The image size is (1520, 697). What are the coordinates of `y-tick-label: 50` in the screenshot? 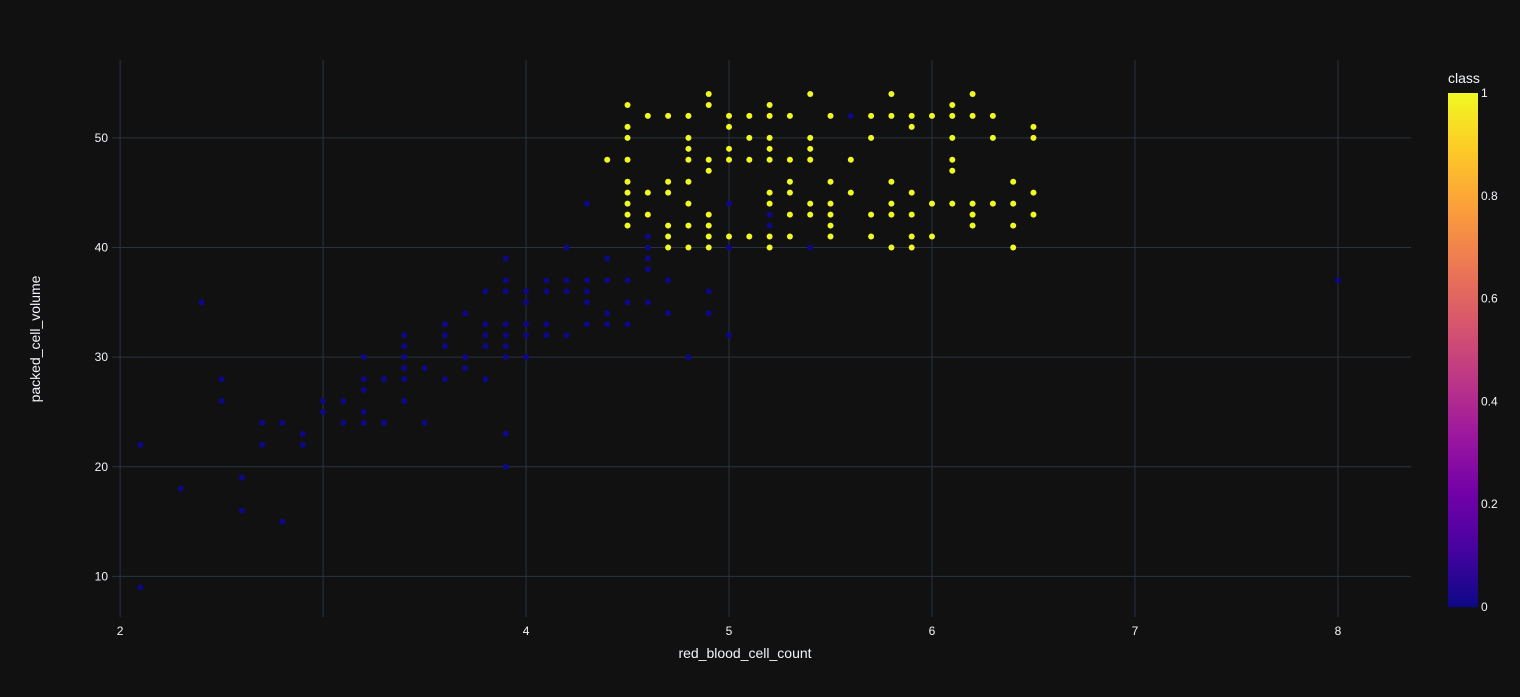 It's located at (102, 138).